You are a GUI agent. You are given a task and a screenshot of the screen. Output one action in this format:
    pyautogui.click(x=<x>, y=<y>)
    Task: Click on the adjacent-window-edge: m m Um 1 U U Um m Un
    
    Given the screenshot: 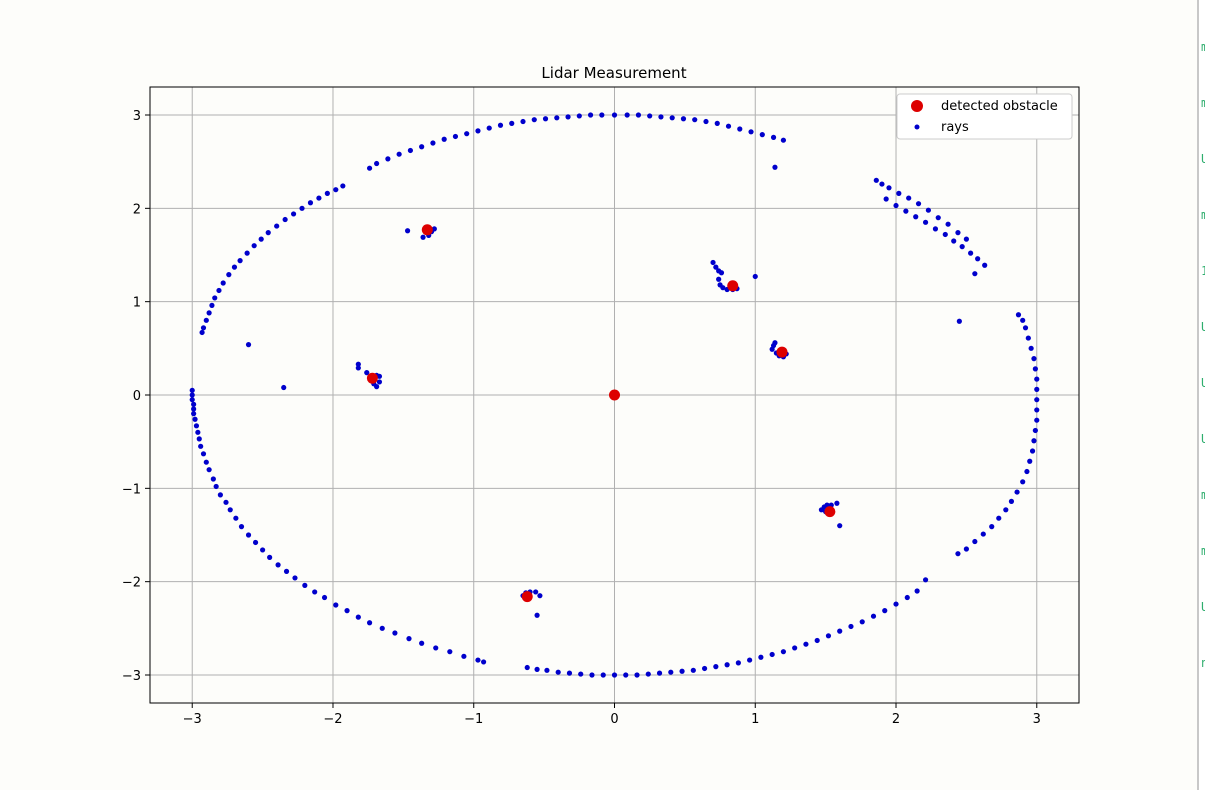 What is the action you would take?
    pyautogui.click(x=1201, y=395)
    